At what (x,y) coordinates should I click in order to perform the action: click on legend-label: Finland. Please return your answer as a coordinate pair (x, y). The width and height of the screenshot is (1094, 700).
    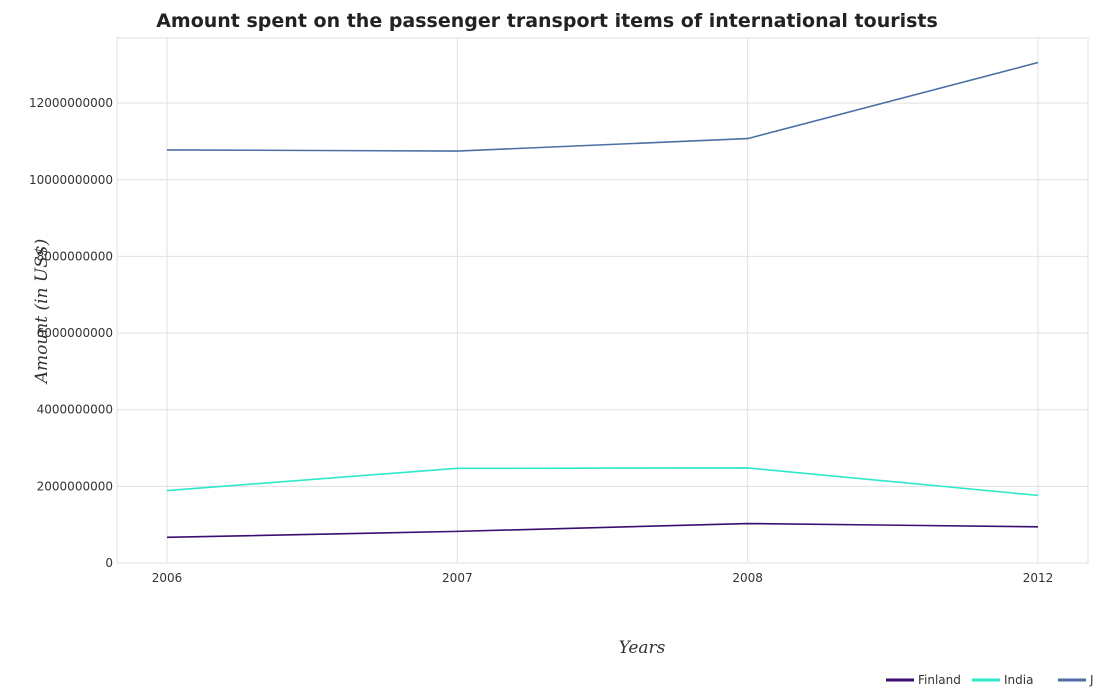
    Looking at the image, I should click on (939, 680).